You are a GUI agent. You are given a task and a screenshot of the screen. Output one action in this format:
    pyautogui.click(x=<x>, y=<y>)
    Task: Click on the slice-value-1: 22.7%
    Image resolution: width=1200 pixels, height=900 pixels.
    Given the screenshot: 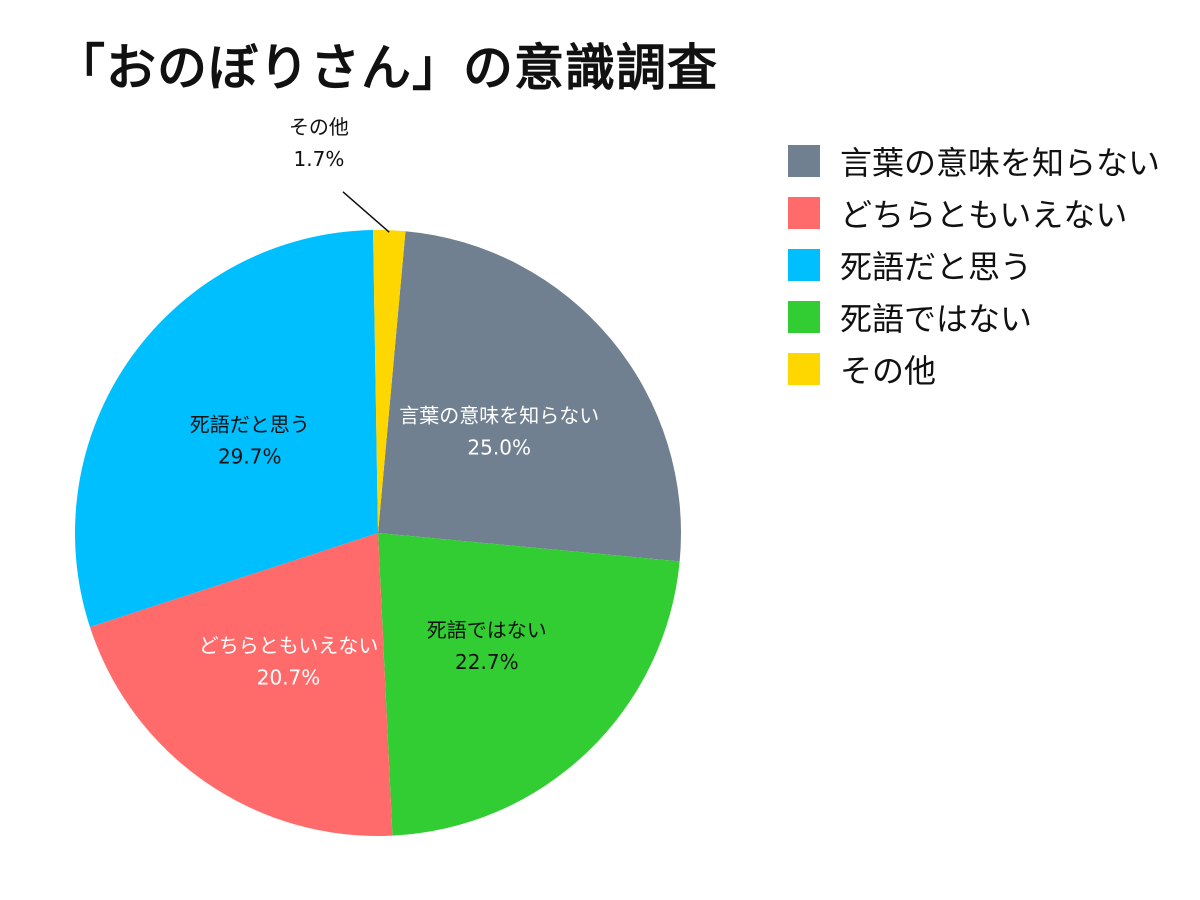 What is the action you would take?
    pyautogui.click(x=487, y=662)
    